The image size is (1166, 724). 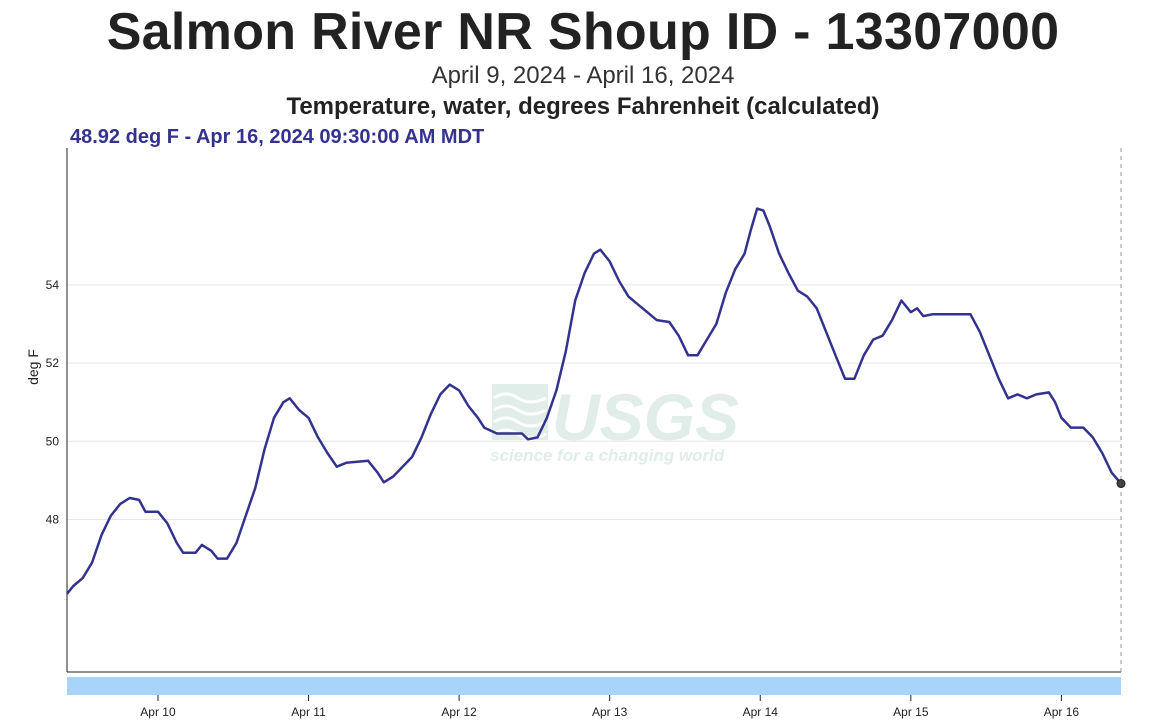 What do you see at coordinates (1062, 712) in the screenshot?
I see `x-tick-label: Apr 16` at bounding box center [1062, 712].